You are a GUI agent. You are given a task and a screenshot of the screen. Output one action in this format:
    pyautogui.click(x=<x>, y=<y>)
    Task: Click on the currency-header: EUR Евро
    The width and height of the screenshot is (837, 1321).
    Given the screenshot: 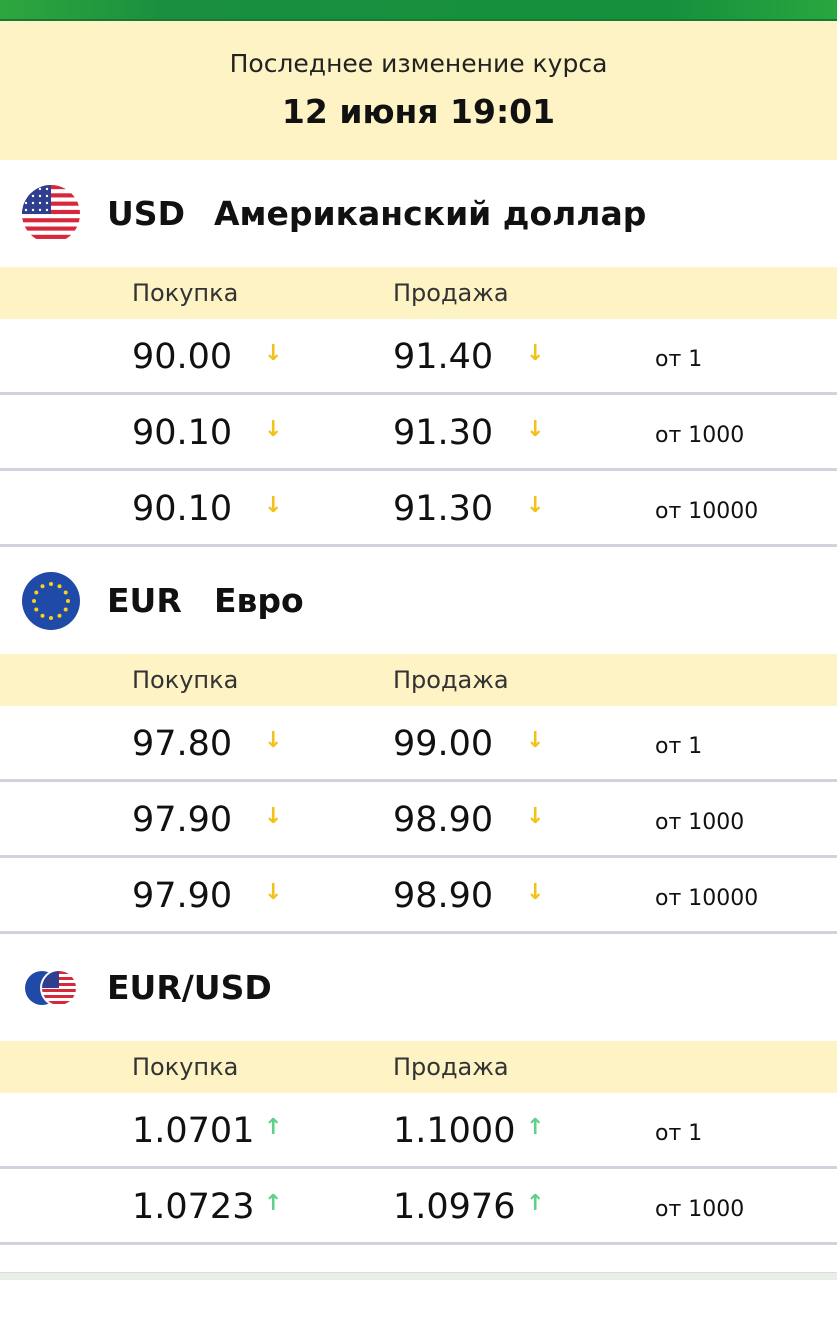 What is the action you would take?
    pyautogui.click(x=418, y=600)
    